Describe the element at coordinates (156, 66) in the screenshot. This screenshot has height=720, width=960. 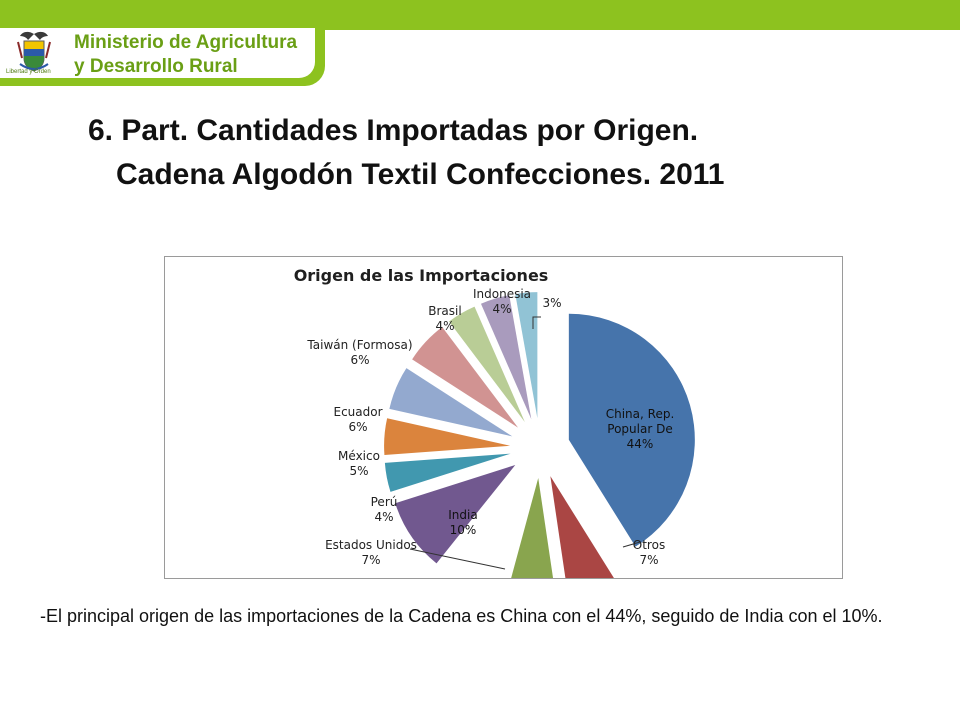
I see `ministry-name-line2: y Desarrollo Rural` at that location.